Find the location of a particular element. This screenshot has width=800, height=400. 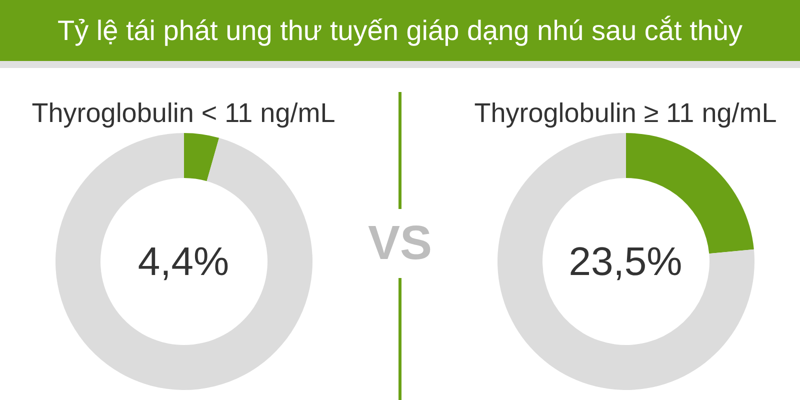

text: VS is located at coordinates (400, 244).